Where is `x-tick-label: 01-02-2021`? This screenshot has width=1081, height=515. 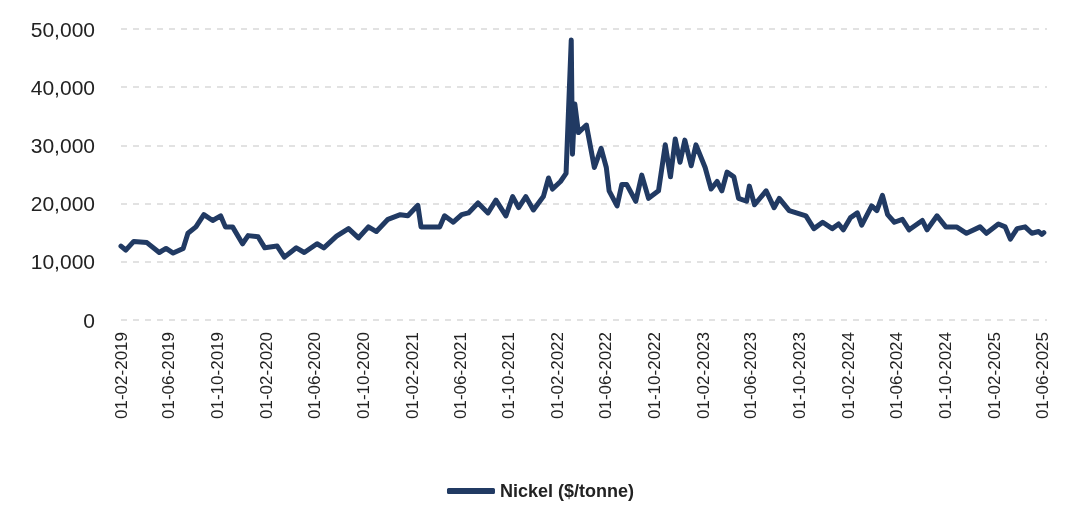
x-tick-label: 01-02-2021 is located at coordinates (412, 375).